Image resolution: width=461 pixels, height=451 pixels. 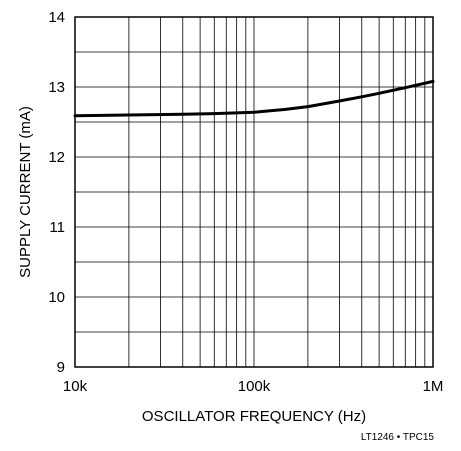 What do you see at coordinates (75, 386) in the screenshot?
I see `x-tick-label: 10k` at bounding box center [75, 386].